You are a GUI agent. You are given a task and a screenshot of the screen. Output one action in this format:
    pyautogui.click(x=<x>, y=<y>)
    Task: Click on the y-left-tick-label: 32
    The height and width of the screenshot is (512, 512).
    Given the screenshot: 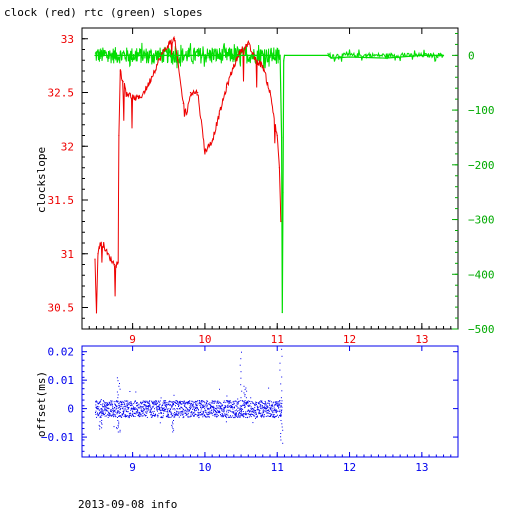 What is the action you would take?
    pyautogui.click(x=67, y=146)
    